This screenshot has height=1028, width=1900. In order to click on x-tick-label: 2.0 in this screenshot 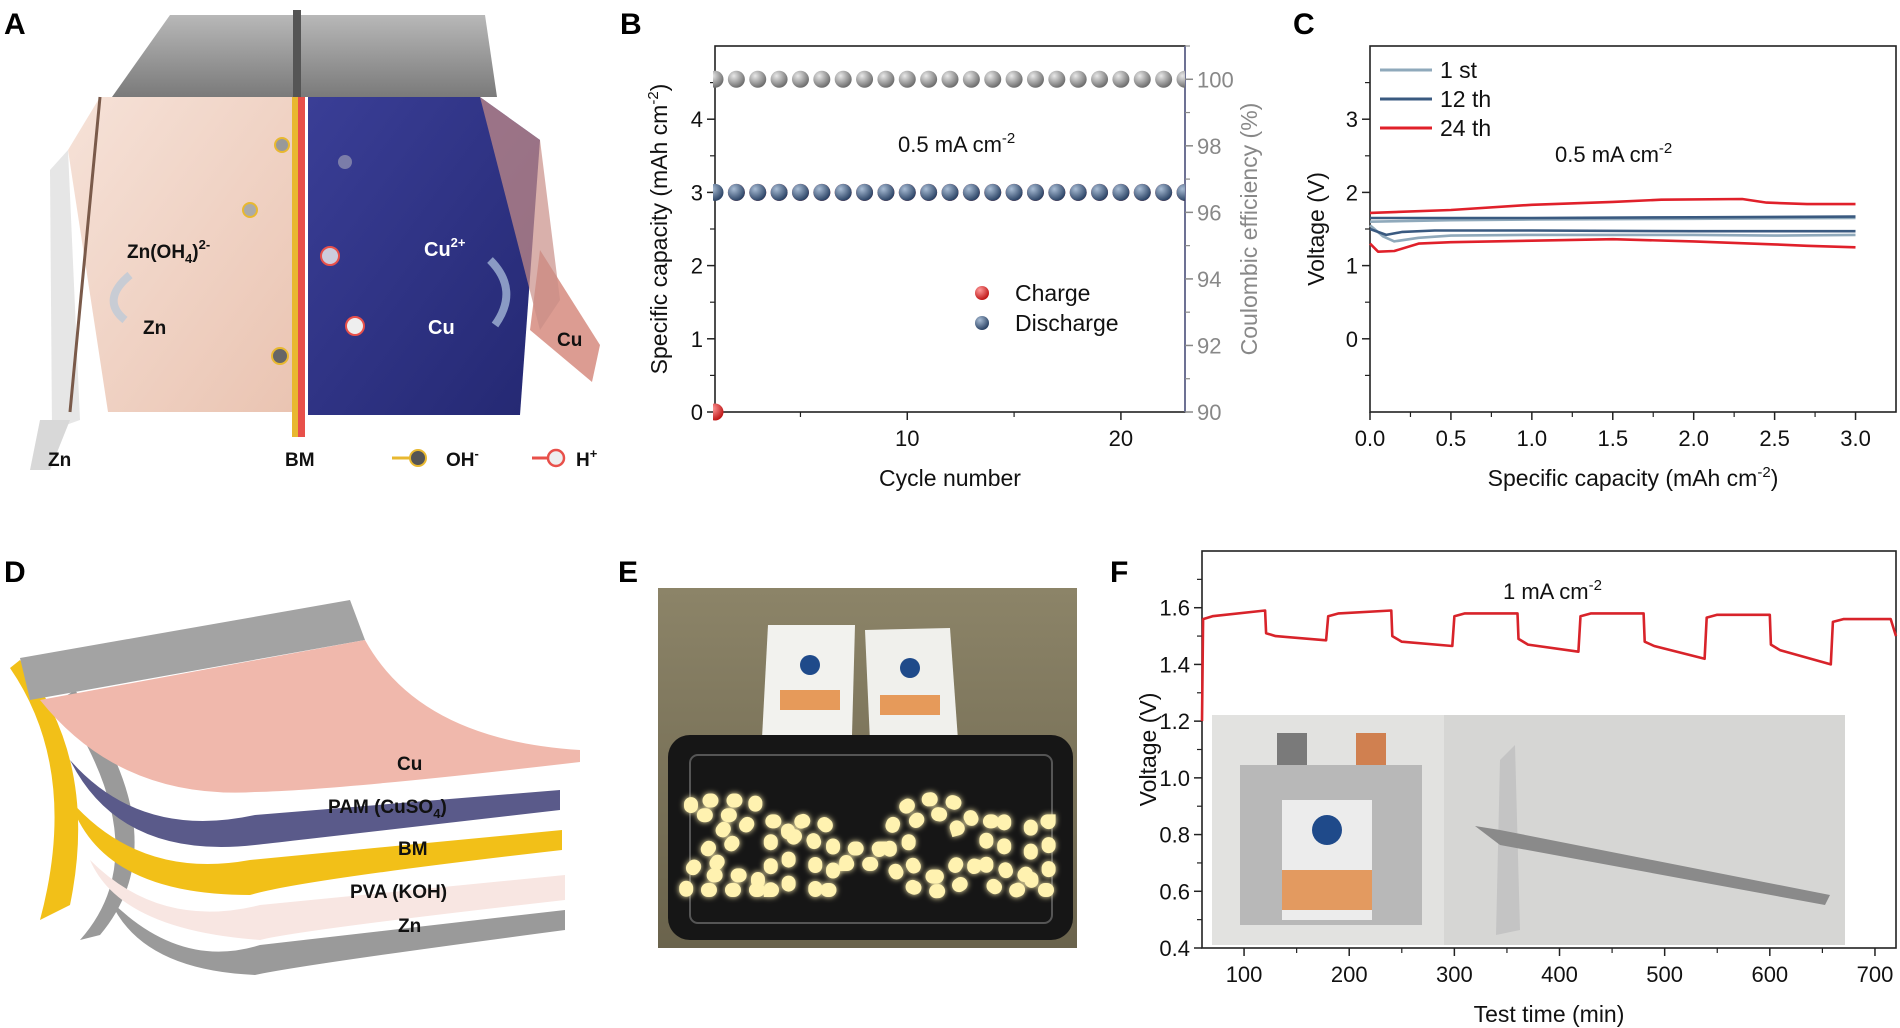, I will do `click(1693, 438)`.